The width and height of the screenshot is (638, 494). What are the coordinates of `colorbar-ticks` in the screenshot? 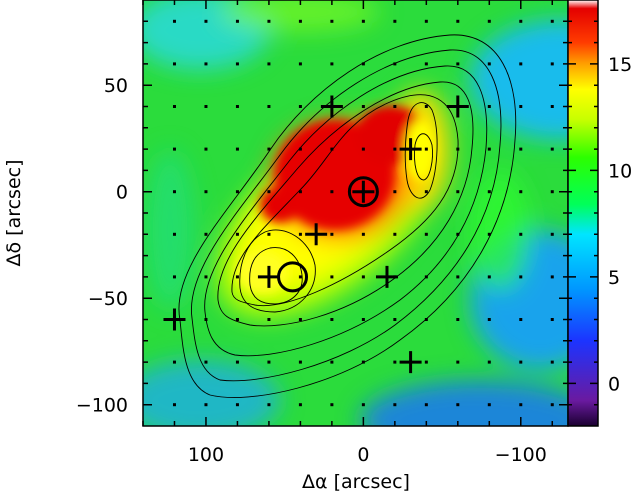 It's located at (583, 213).